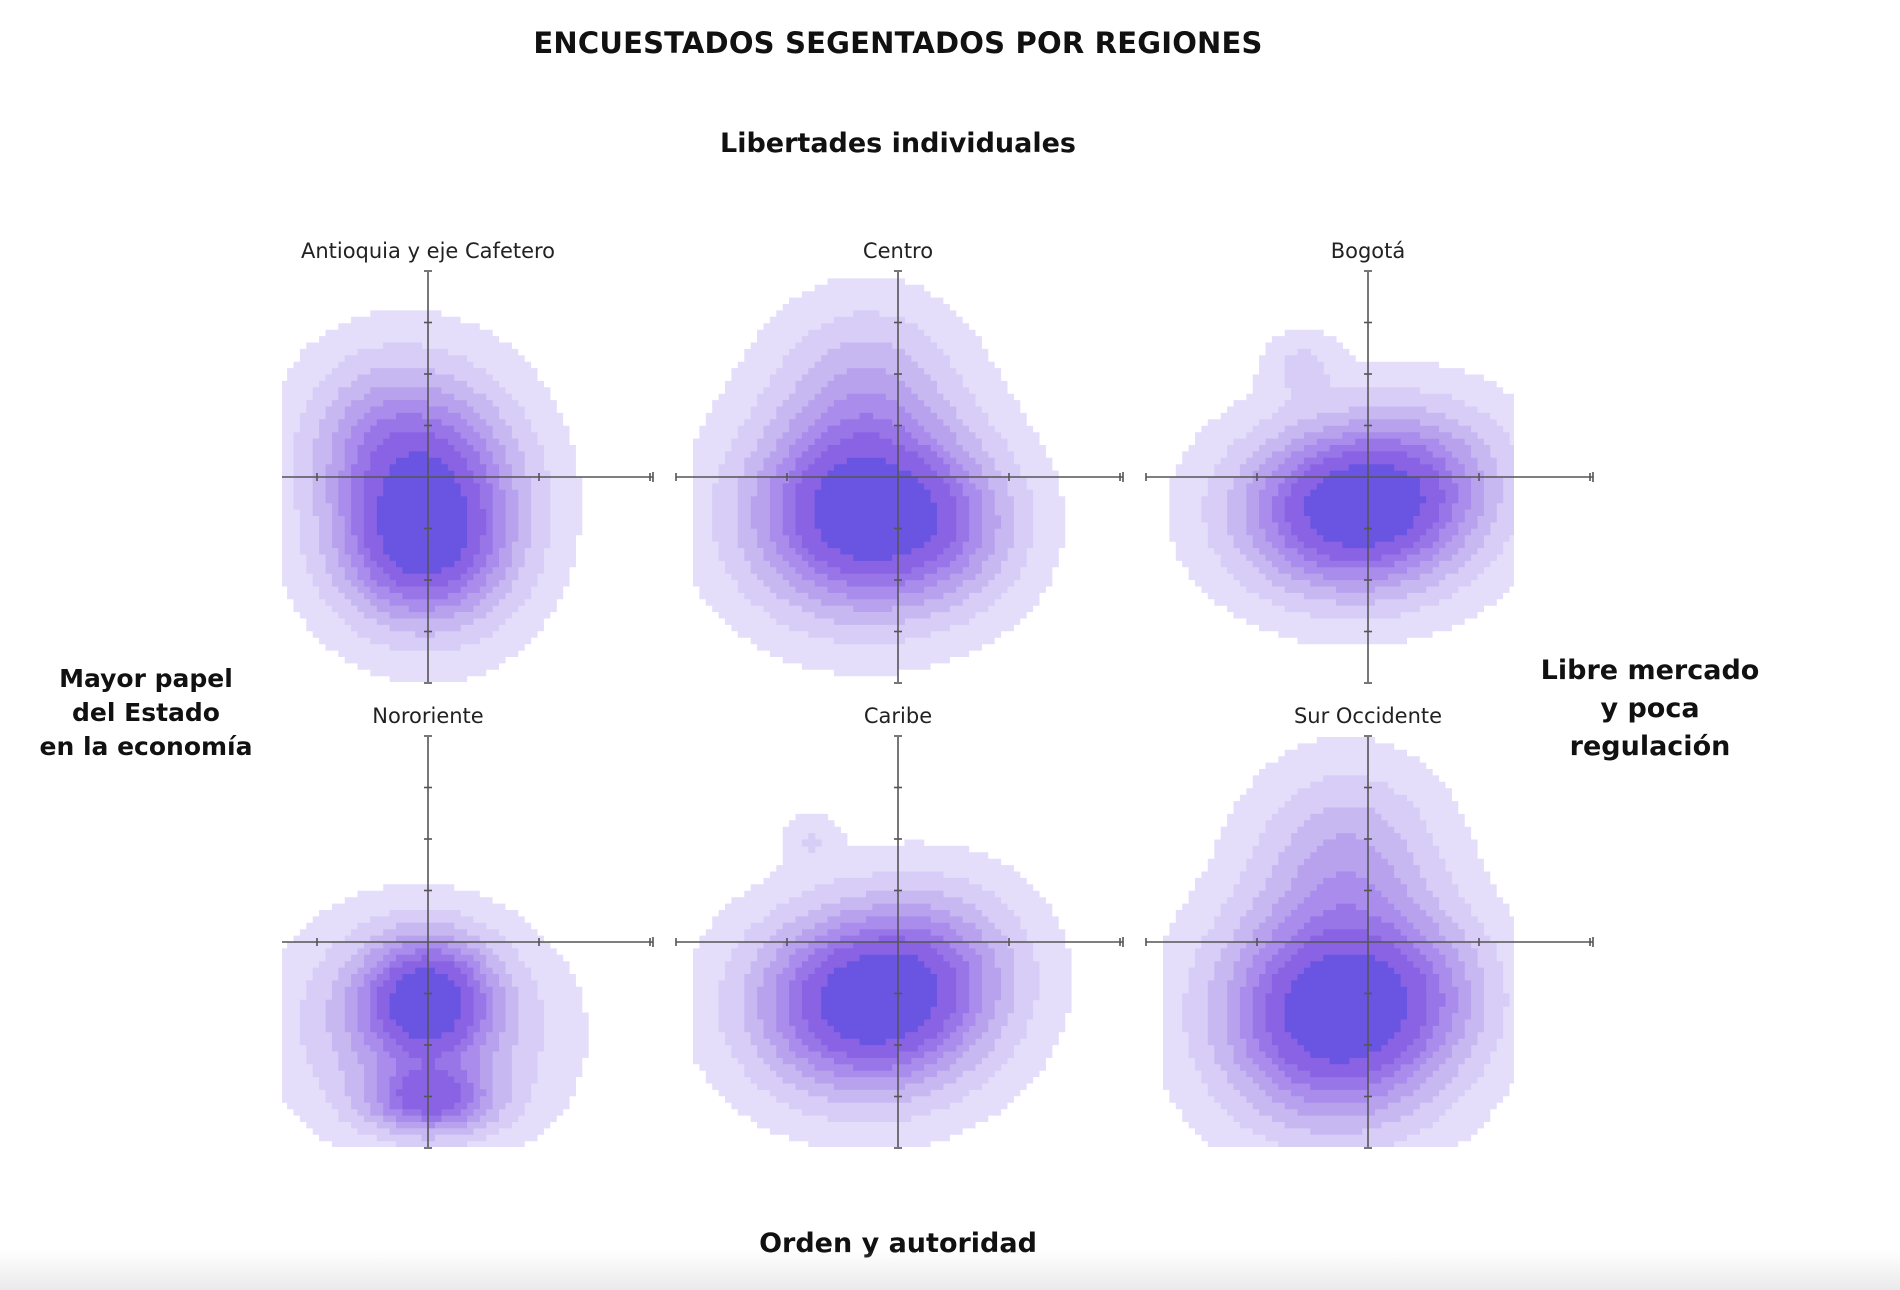  Describe the element at coordinates (146, 712) in the screenshot. I see `axis-label-left: Mayor papel del Estado en la economía` at that location.